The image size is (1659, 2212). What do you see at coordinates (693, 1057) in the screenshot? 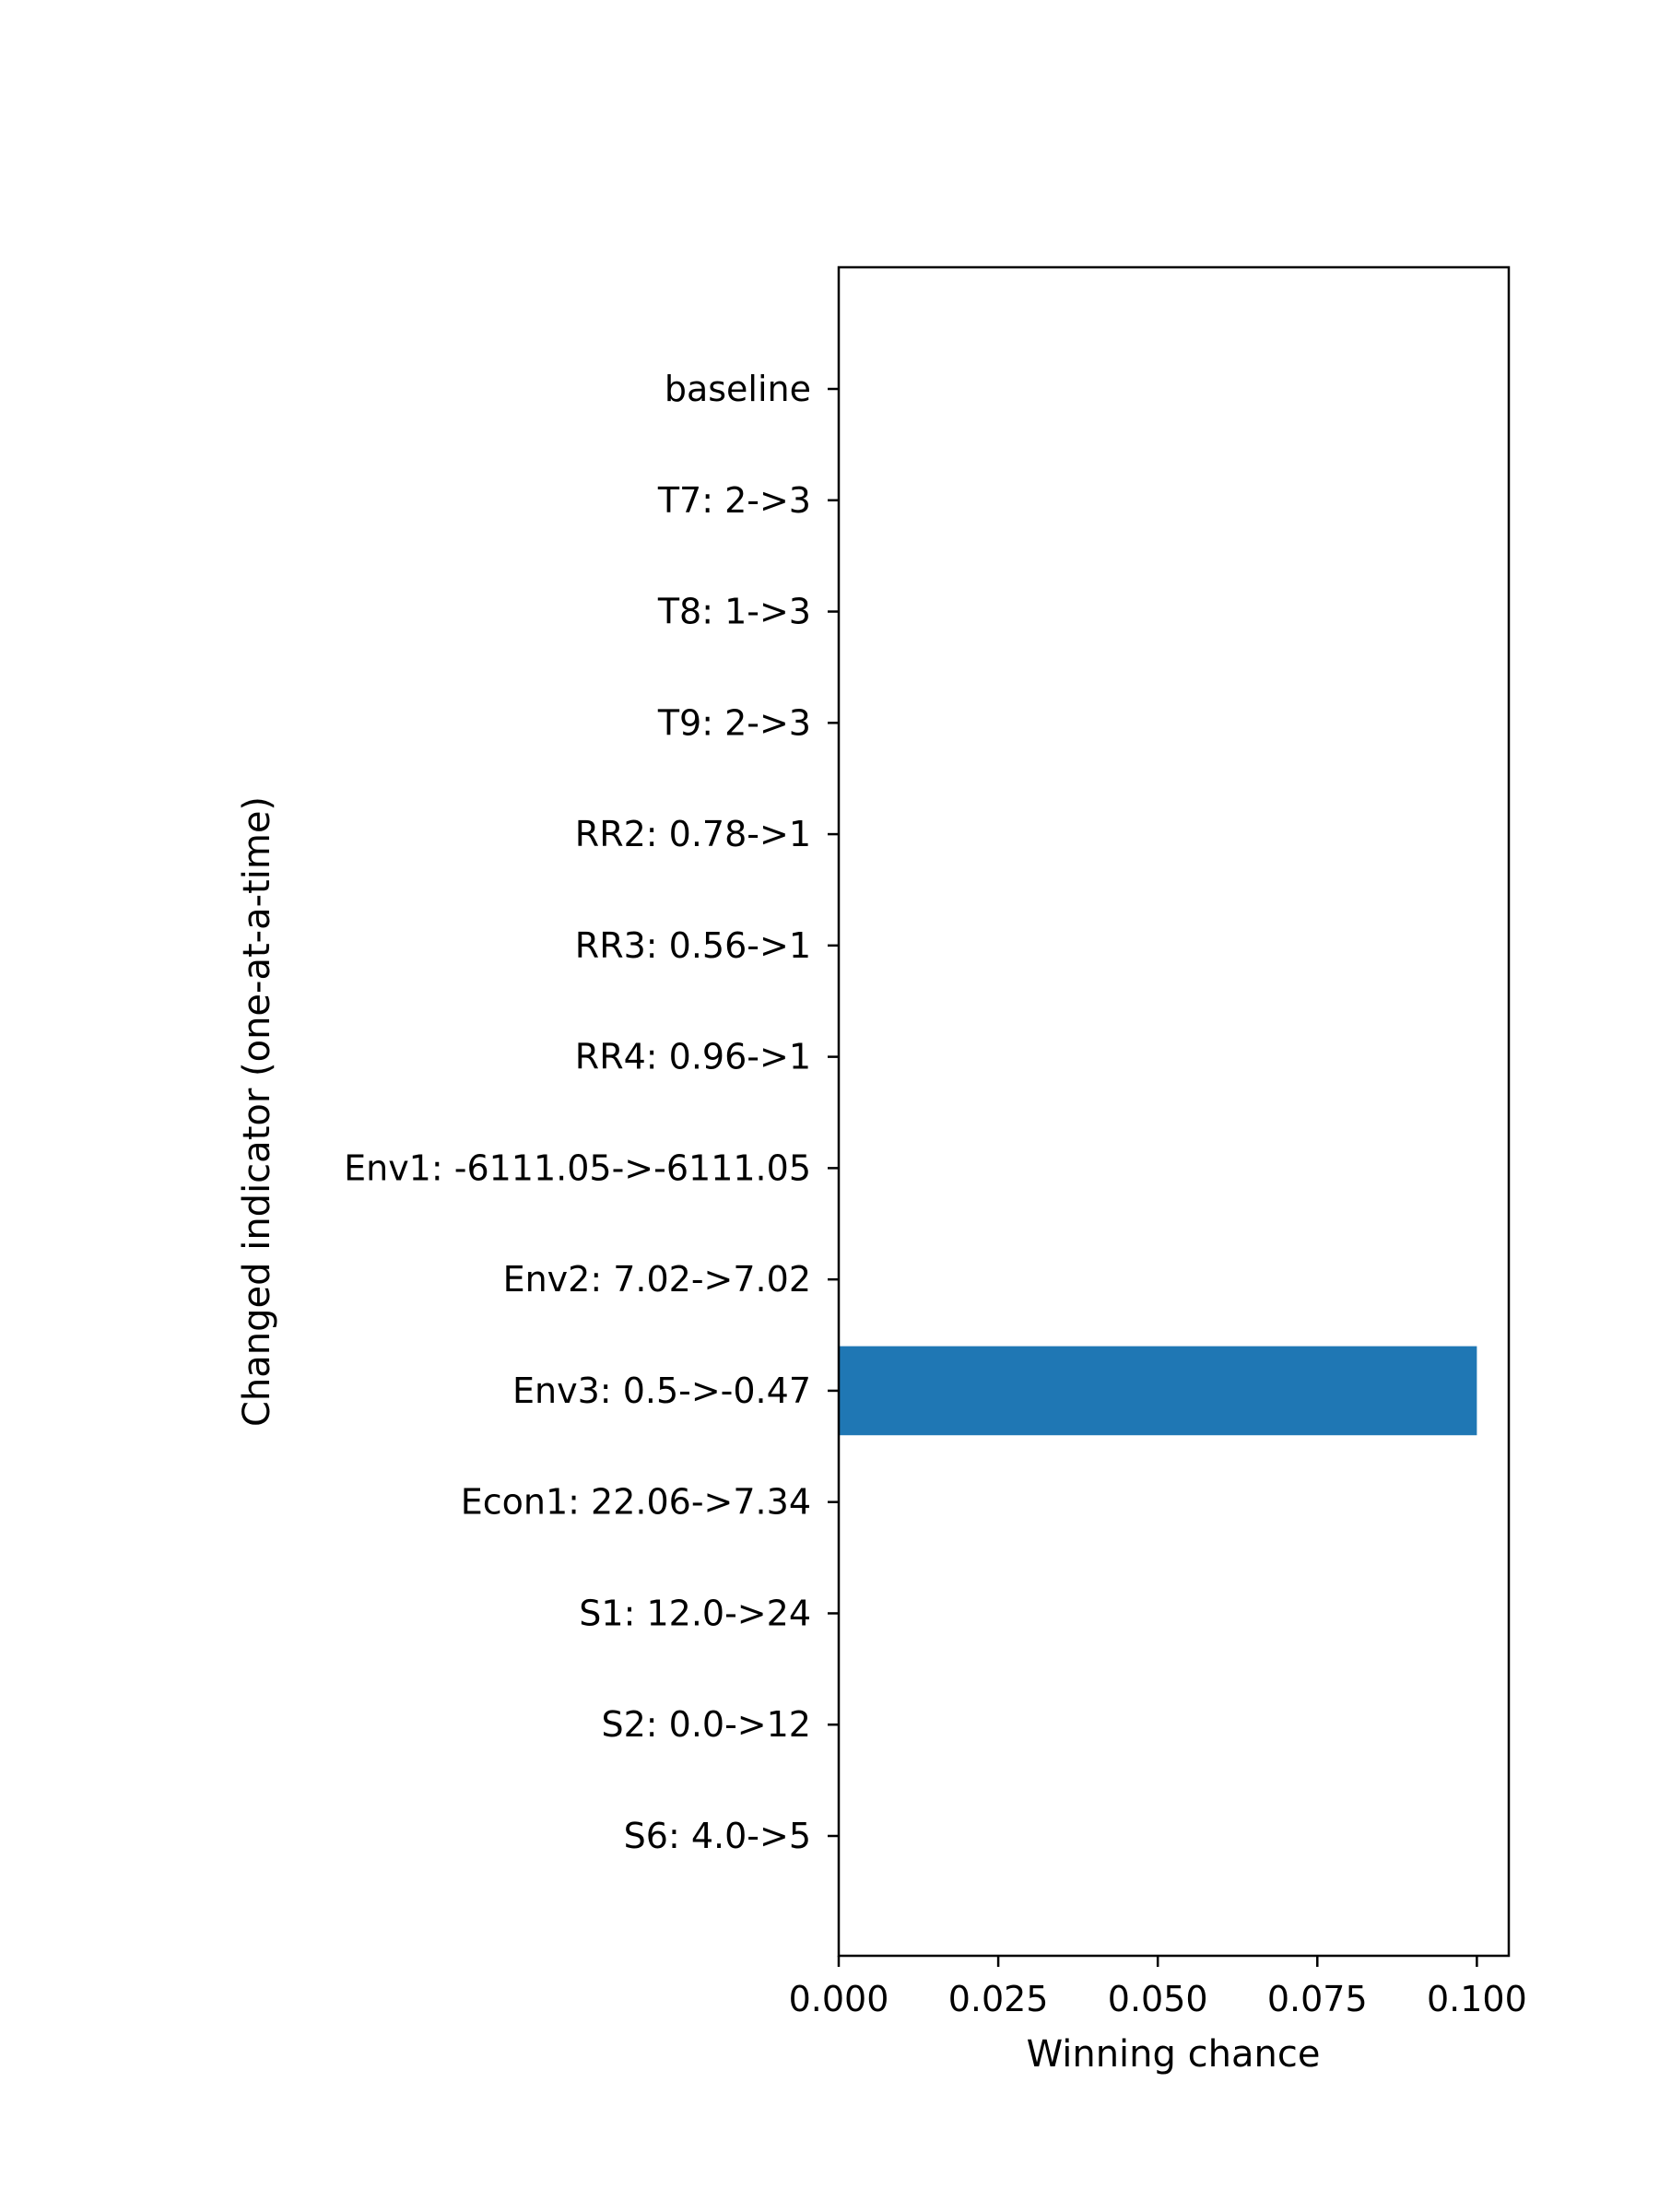
I see `y-tick-label-6: RR4: 0.96->1` at bounding box center [693, 1057].